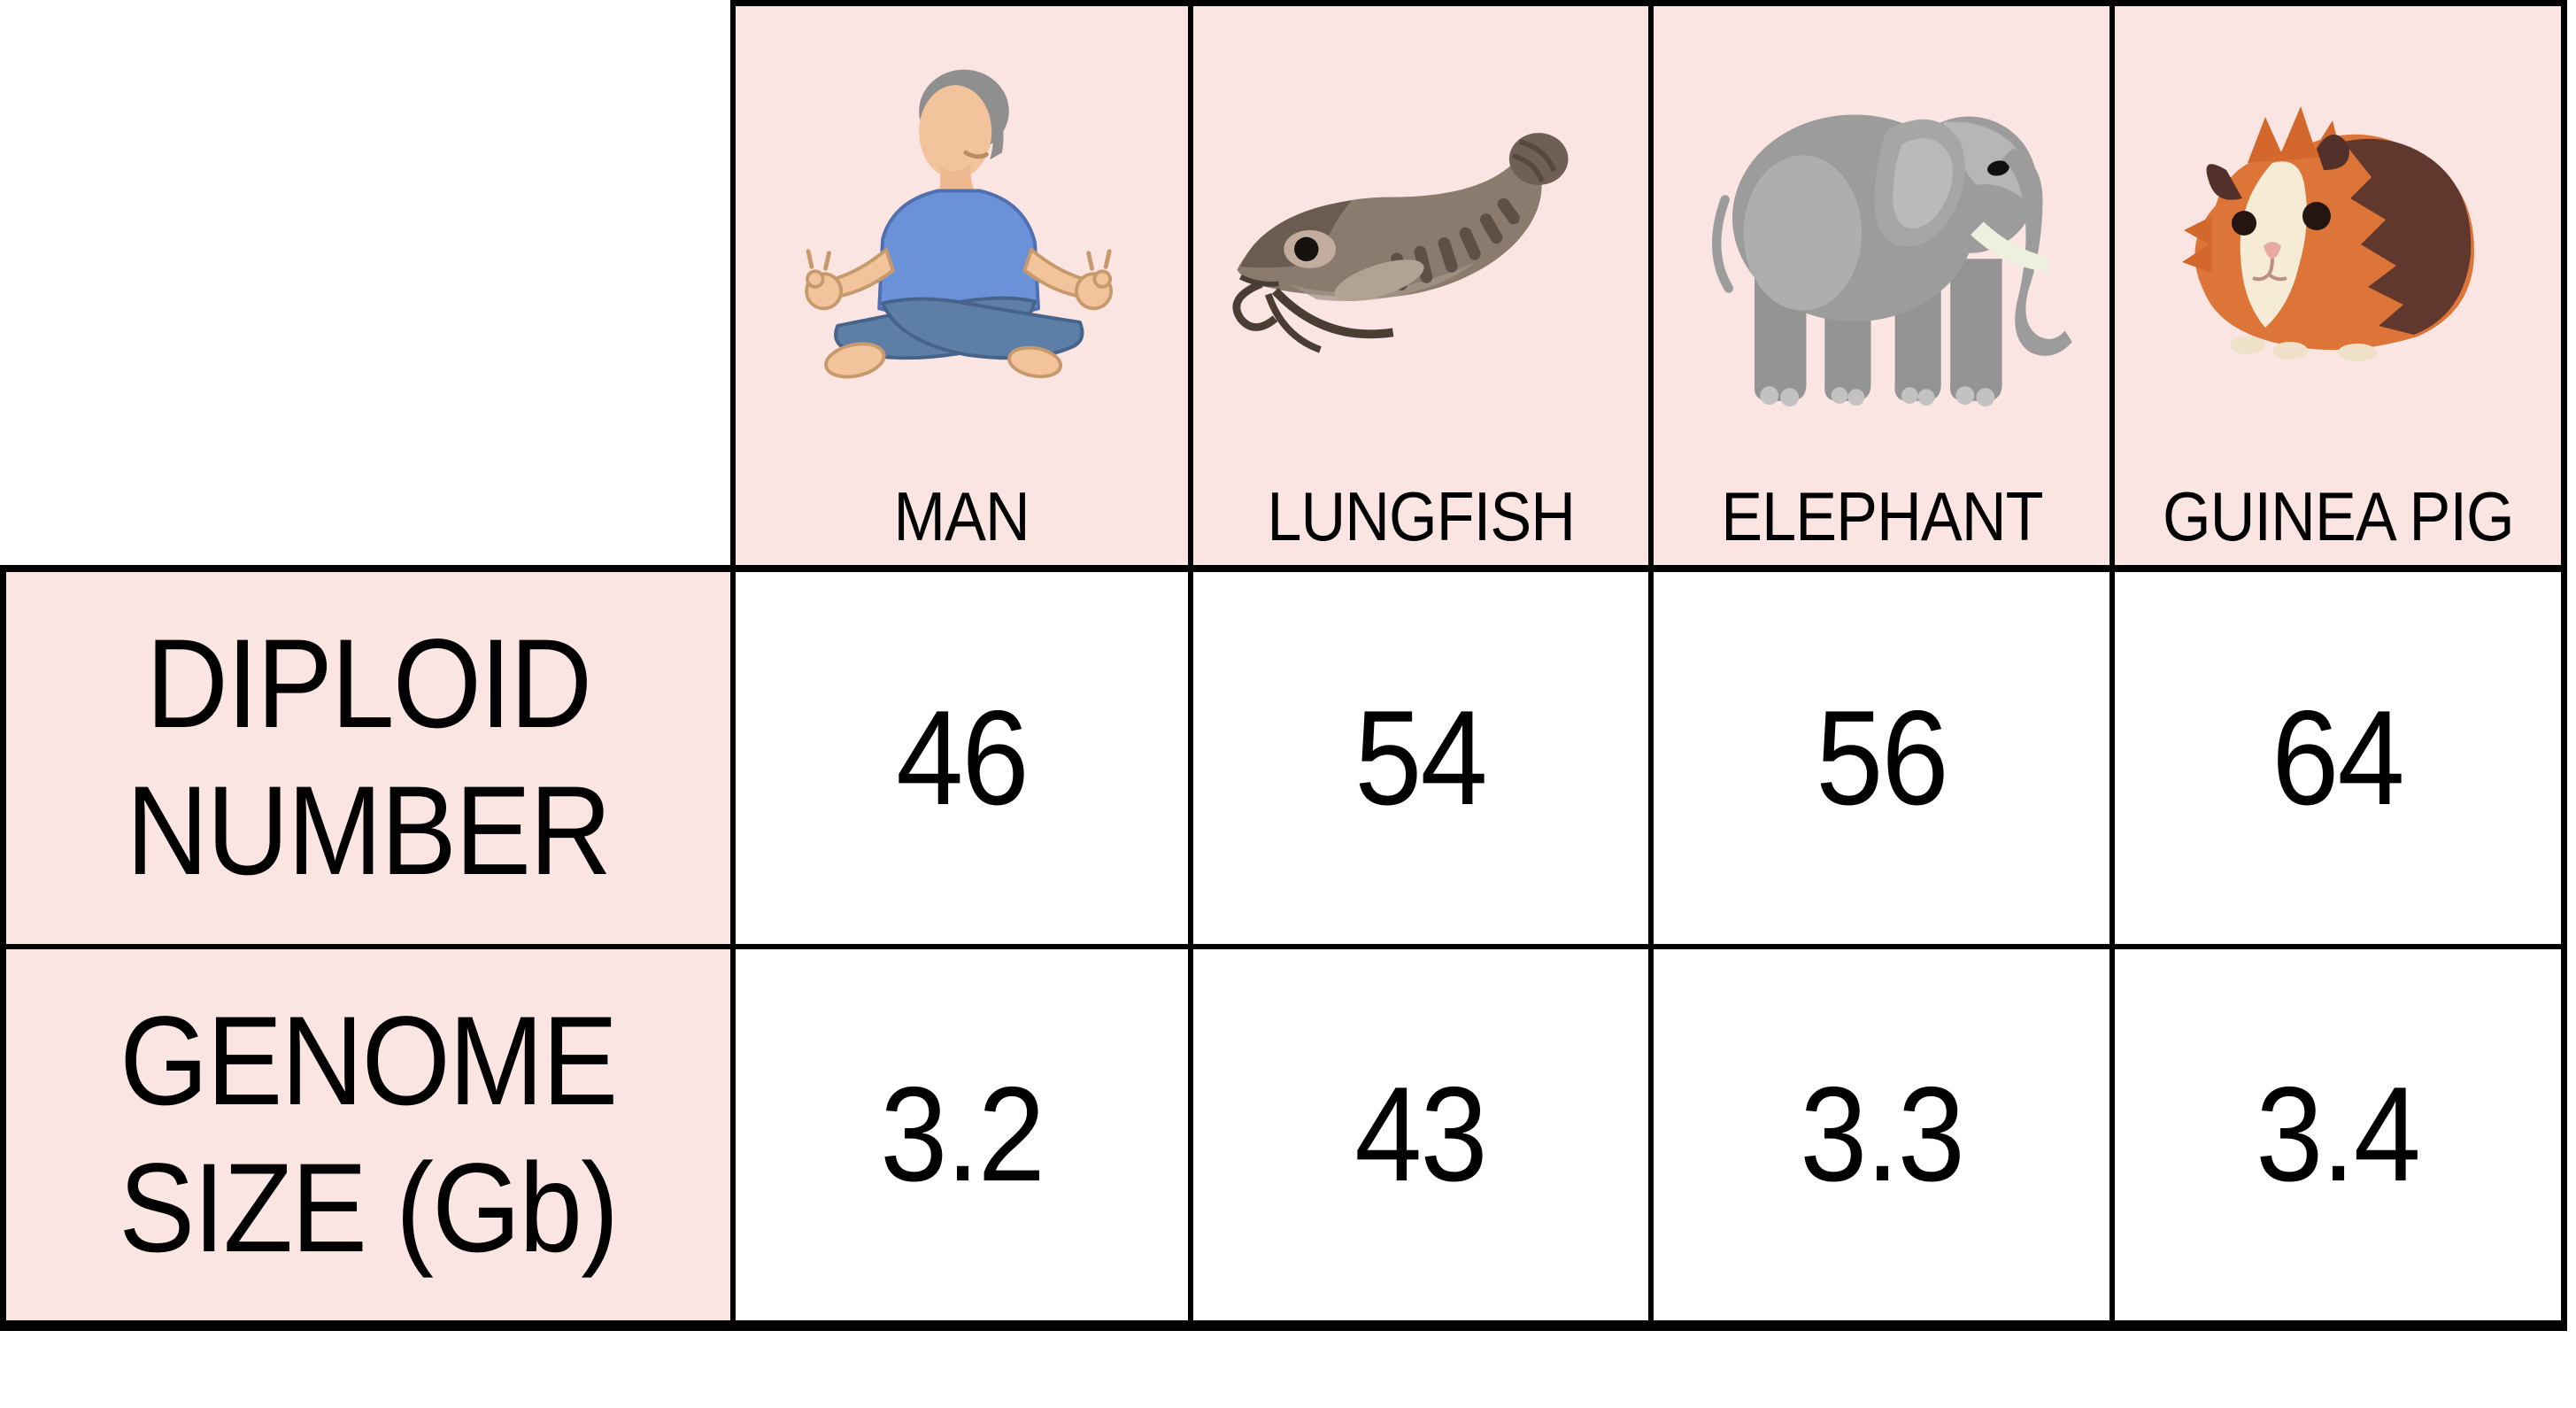 The image size is (2576, 1408). What do you see at coordinates (368, 684) in the screenshot?
I see `row-label-line: DIPLOID` at bounding box center [368, 684].